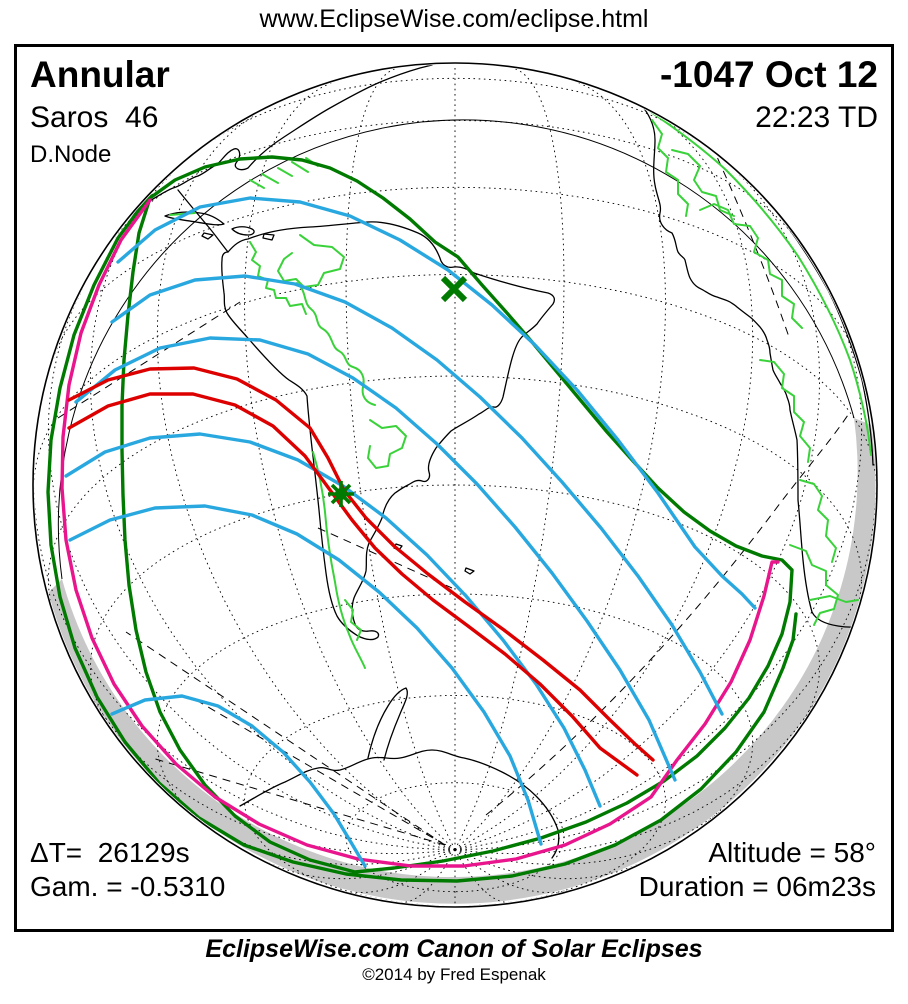 This screenshot has width=908, height=1004. I want to click on node-label: D.Node, so click(71, 154).